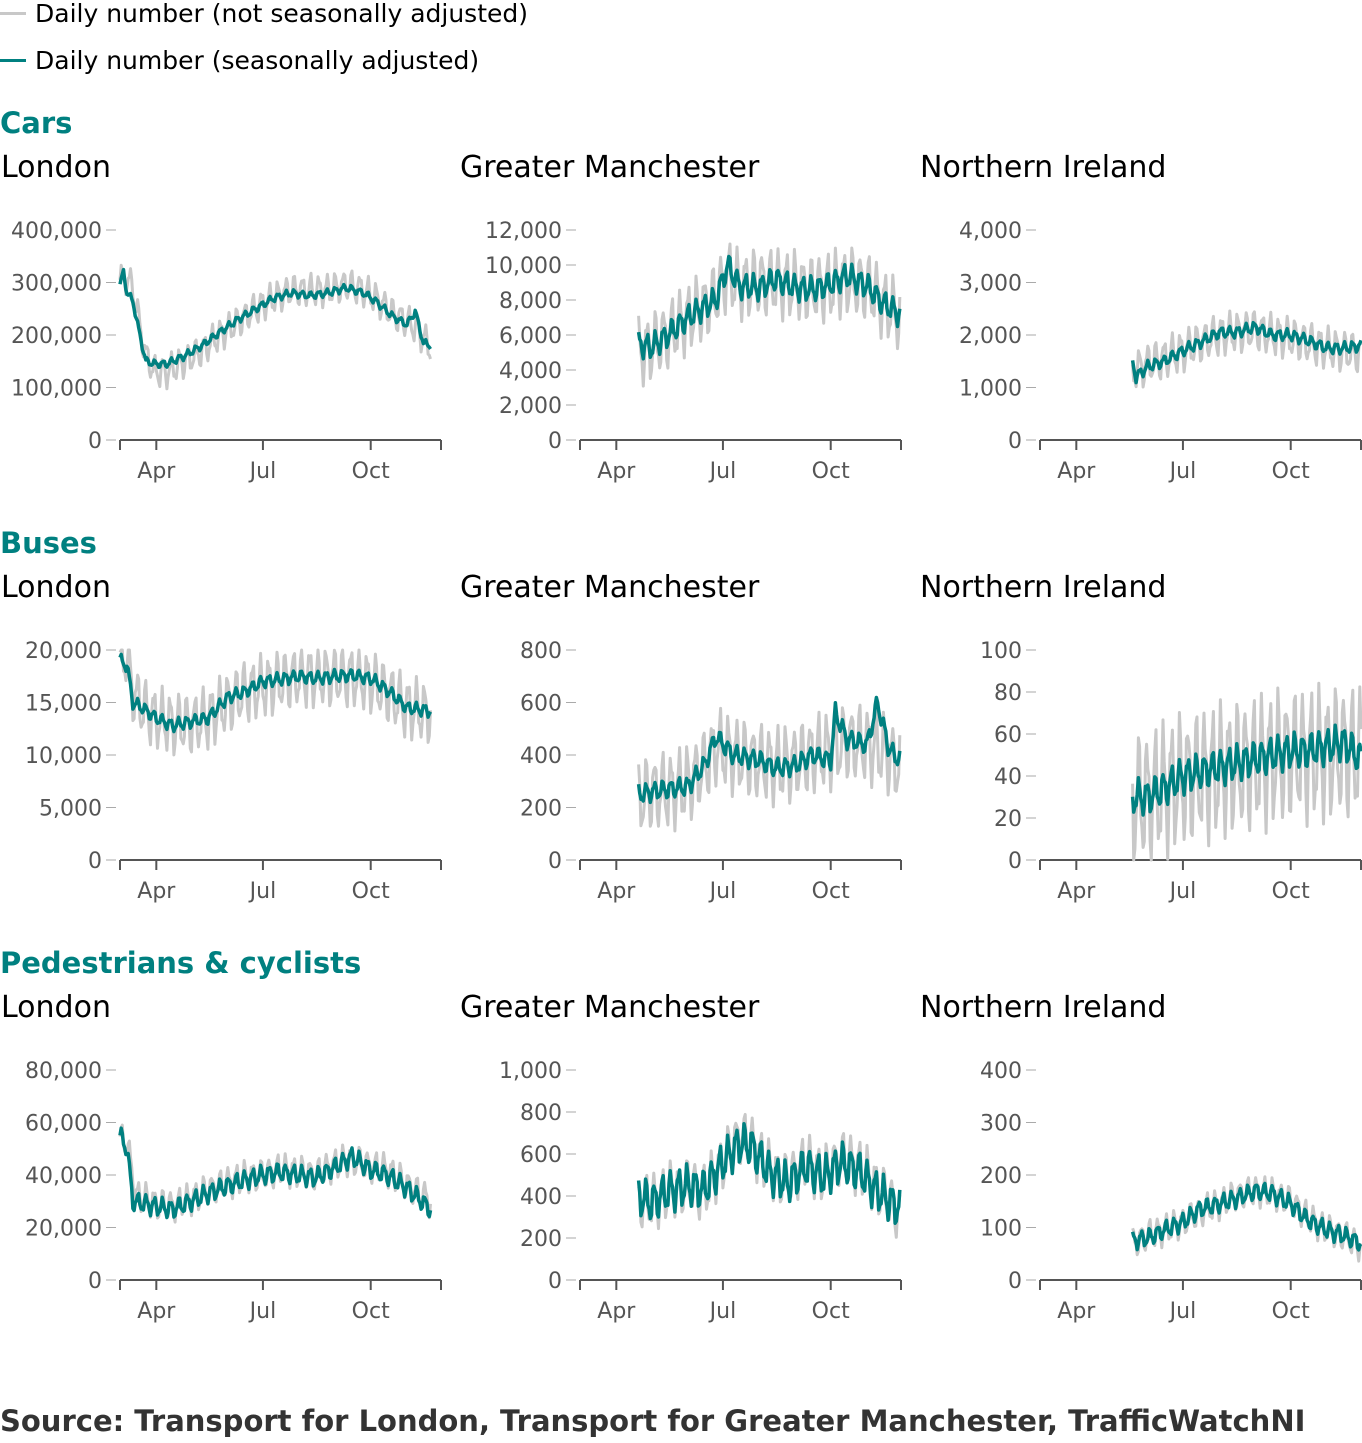 Image resolution: width=1362 pixels, height=1443 pixels. What do you see at coordinates (610, 167) in the screenshot?
I see `panel-title-cars-greater-manchester: Greater Manchester` at bounding box center [610, 167].